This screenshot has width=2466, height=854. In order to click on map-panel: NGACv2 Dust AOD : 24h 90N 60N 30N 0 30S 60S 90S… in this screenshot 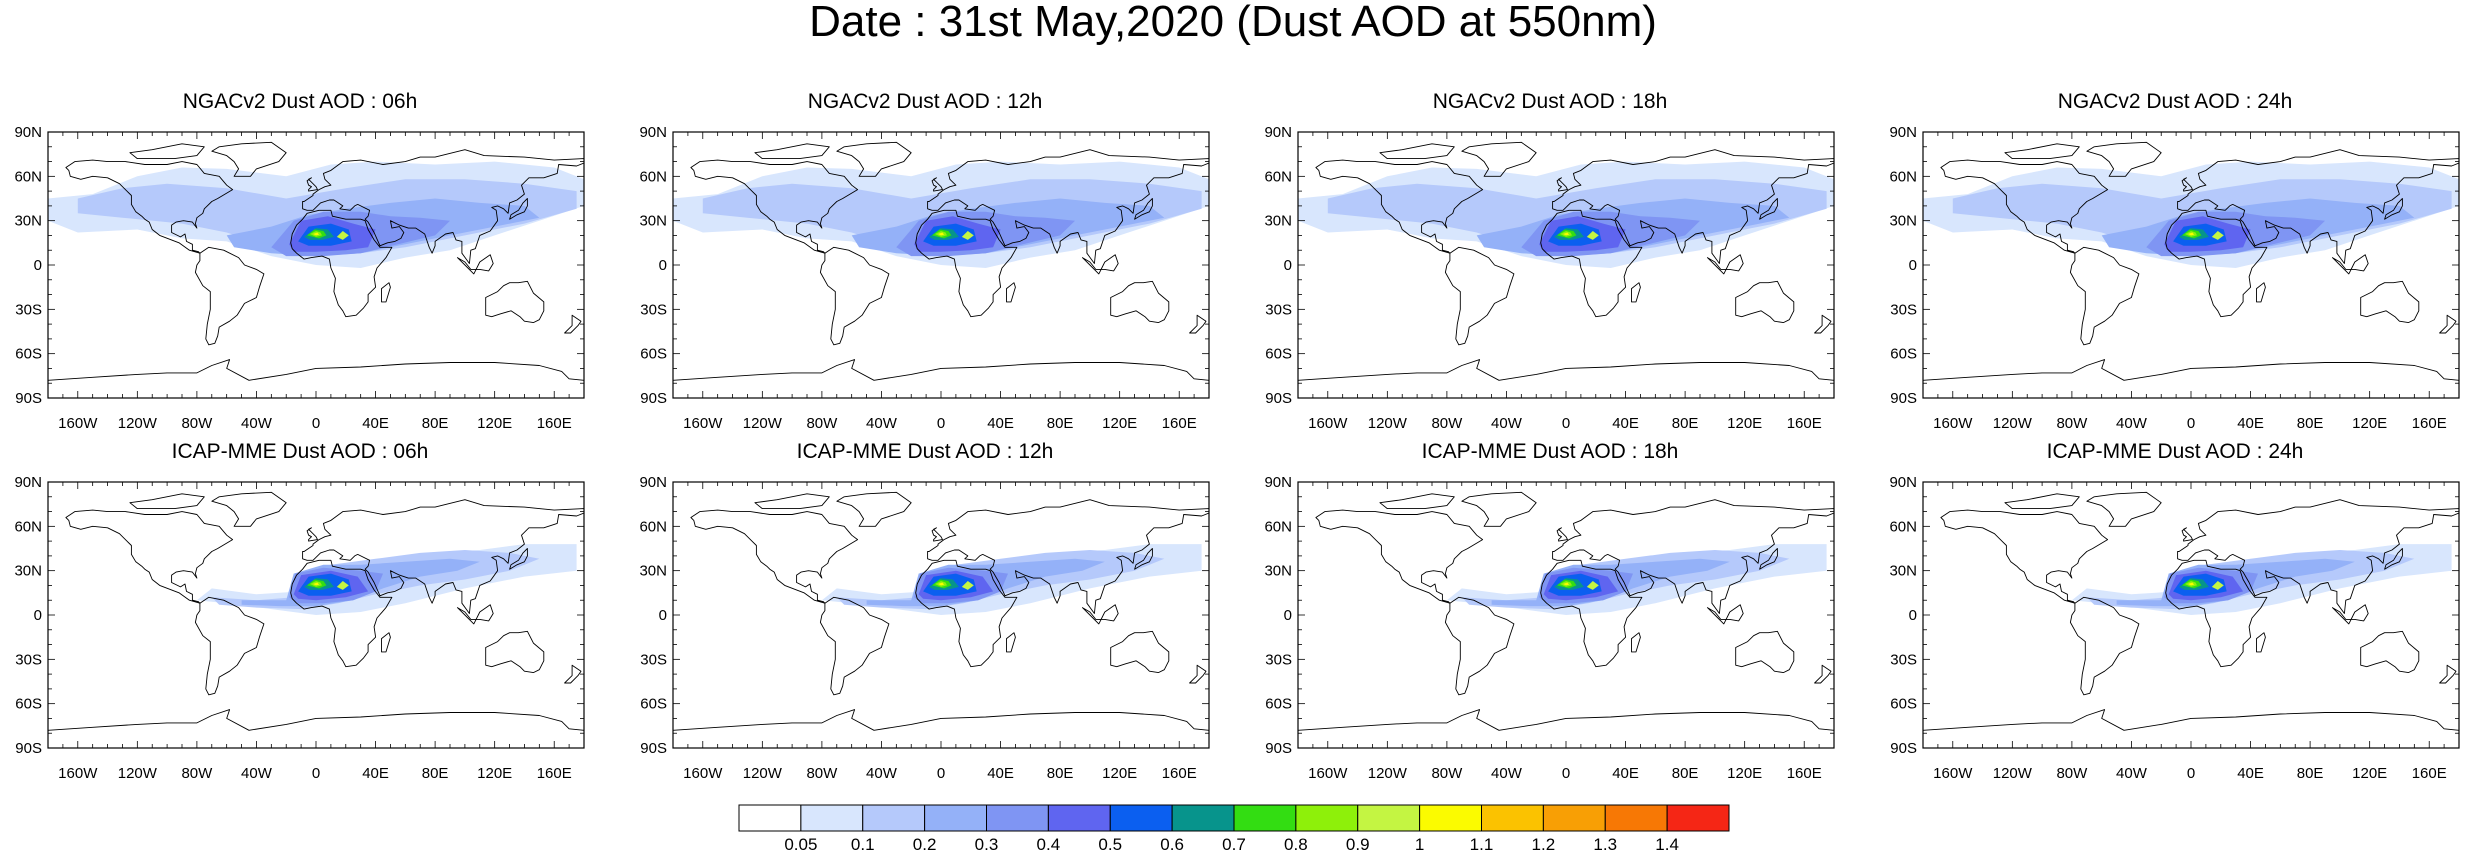, I will do `click(2170, 260)`.